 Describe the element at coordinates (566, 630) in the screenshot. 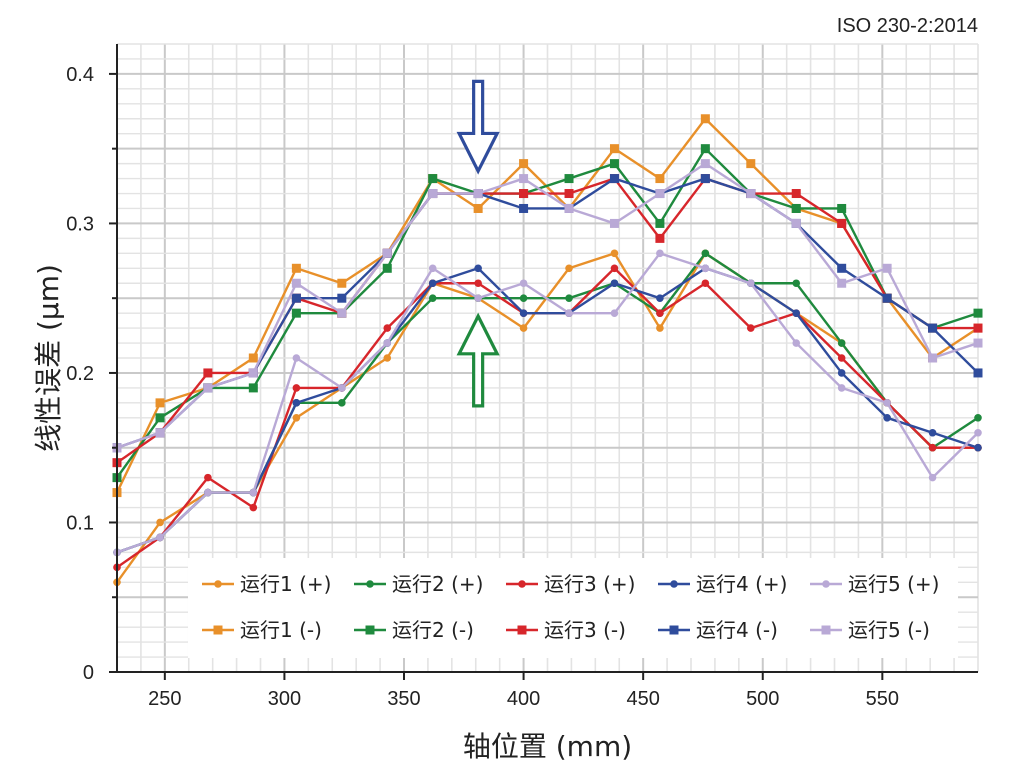

I see `legend-item: 运行3 (-)` at that location.